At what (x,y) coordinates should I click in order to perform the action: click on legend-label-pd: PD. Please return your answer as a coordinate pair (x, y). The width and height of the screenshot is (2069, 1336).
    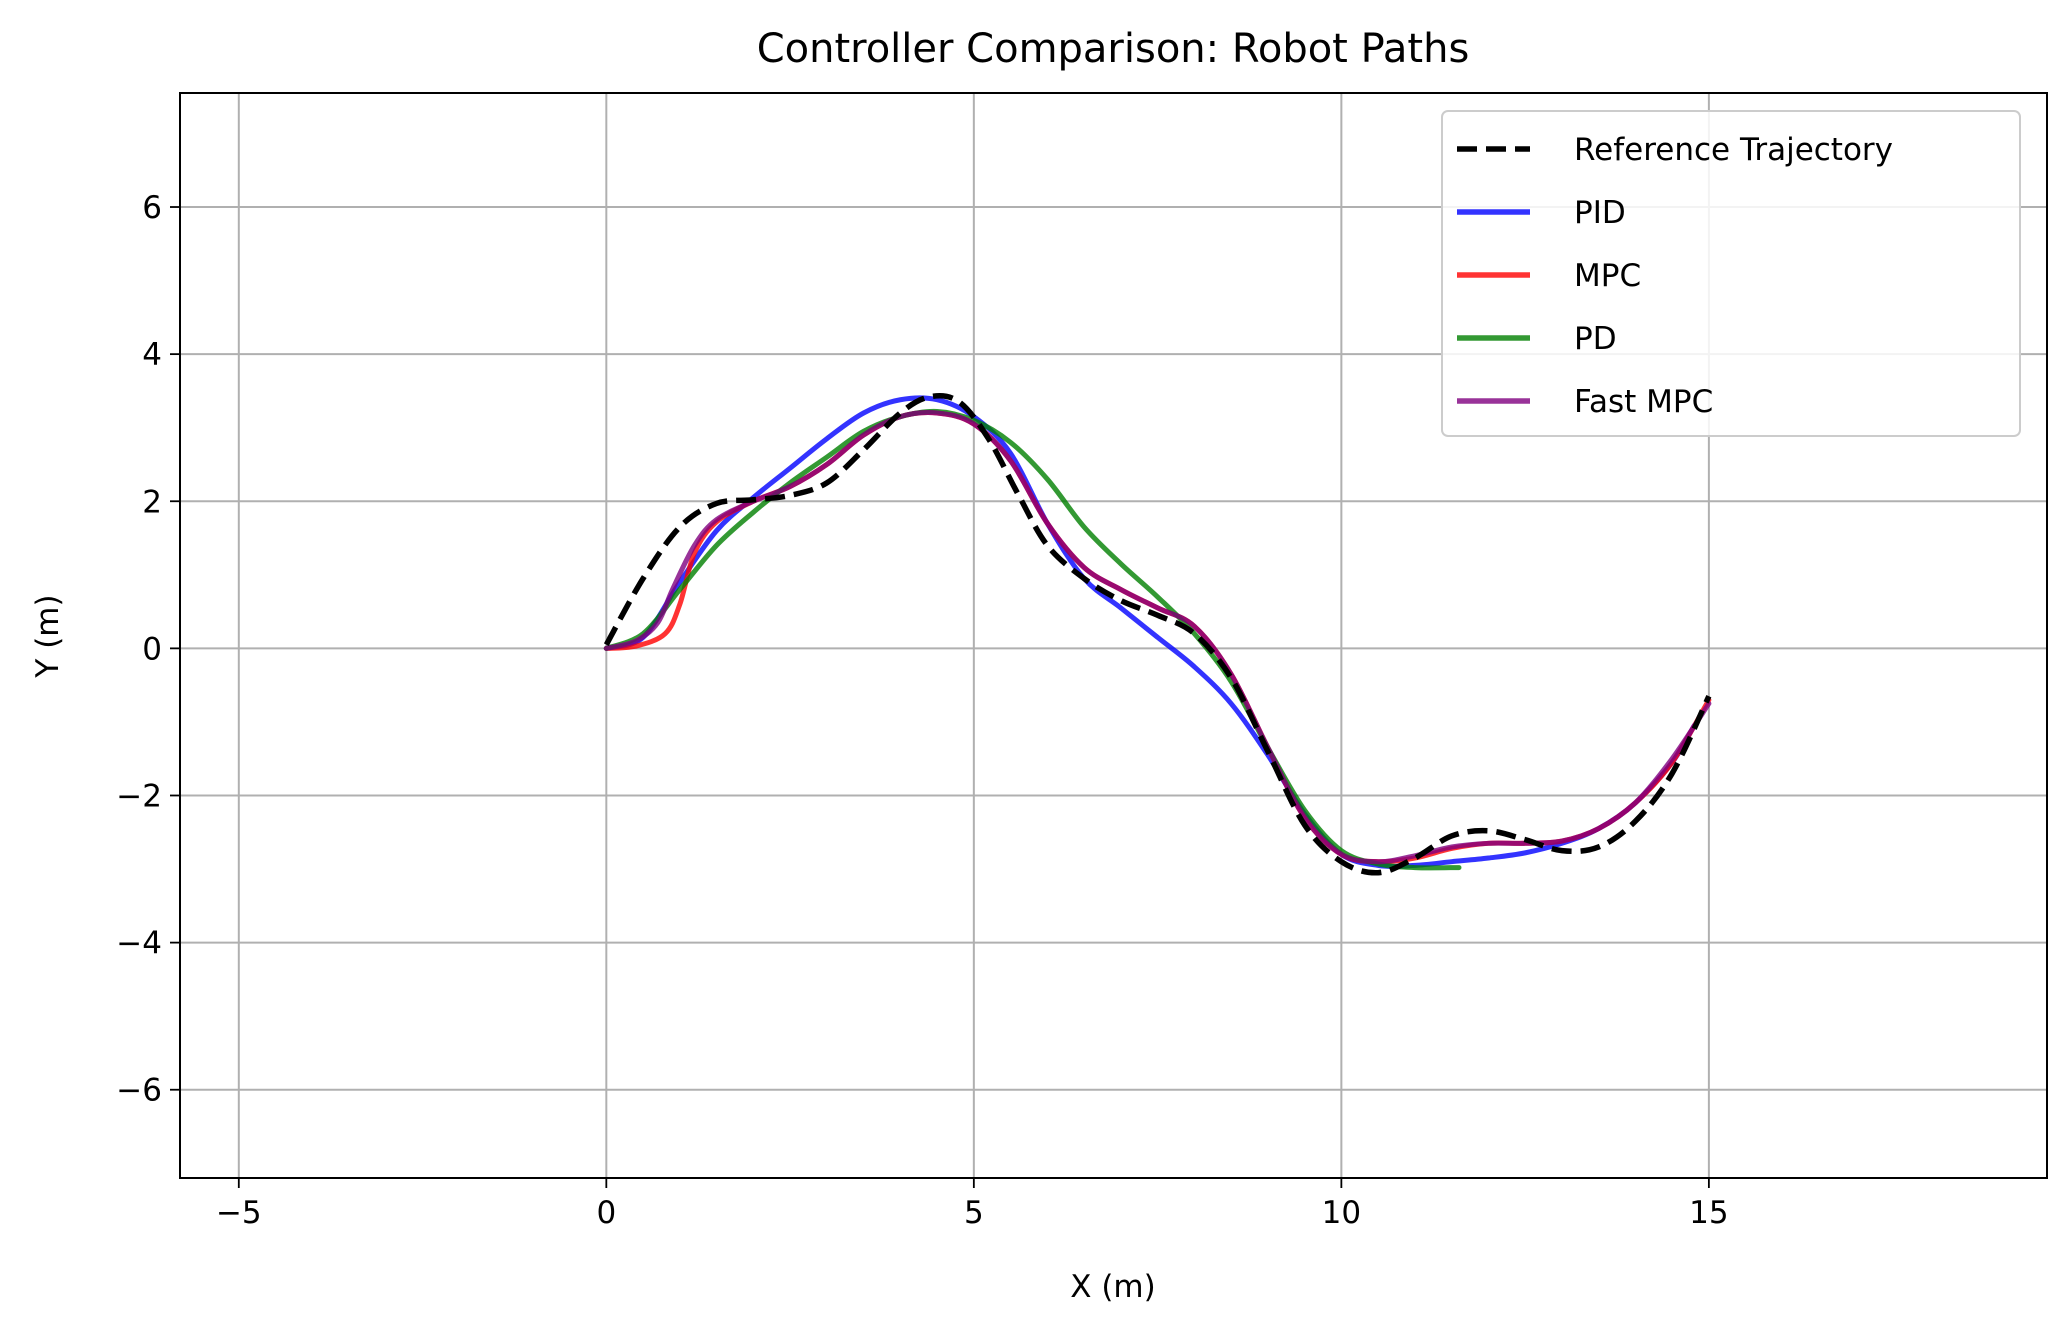
    Looking at the image, I should click on (1595, 339).